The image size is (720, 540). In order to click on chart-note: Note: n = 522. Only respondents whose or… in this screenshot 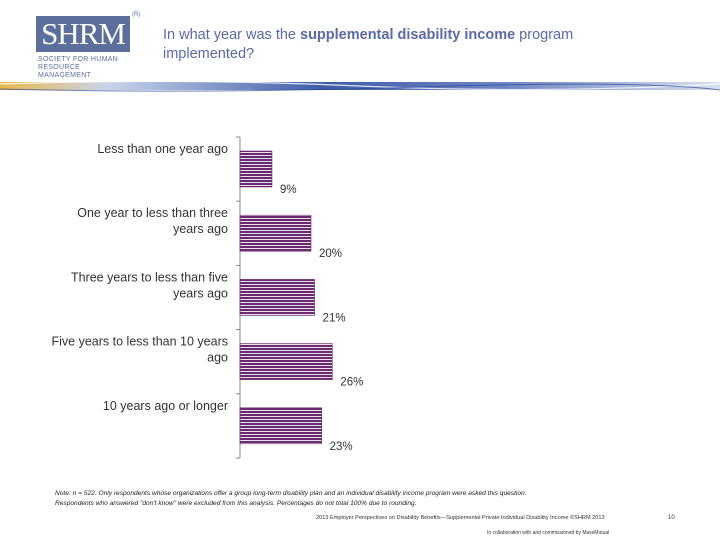, I will do `click(365, 499)`.